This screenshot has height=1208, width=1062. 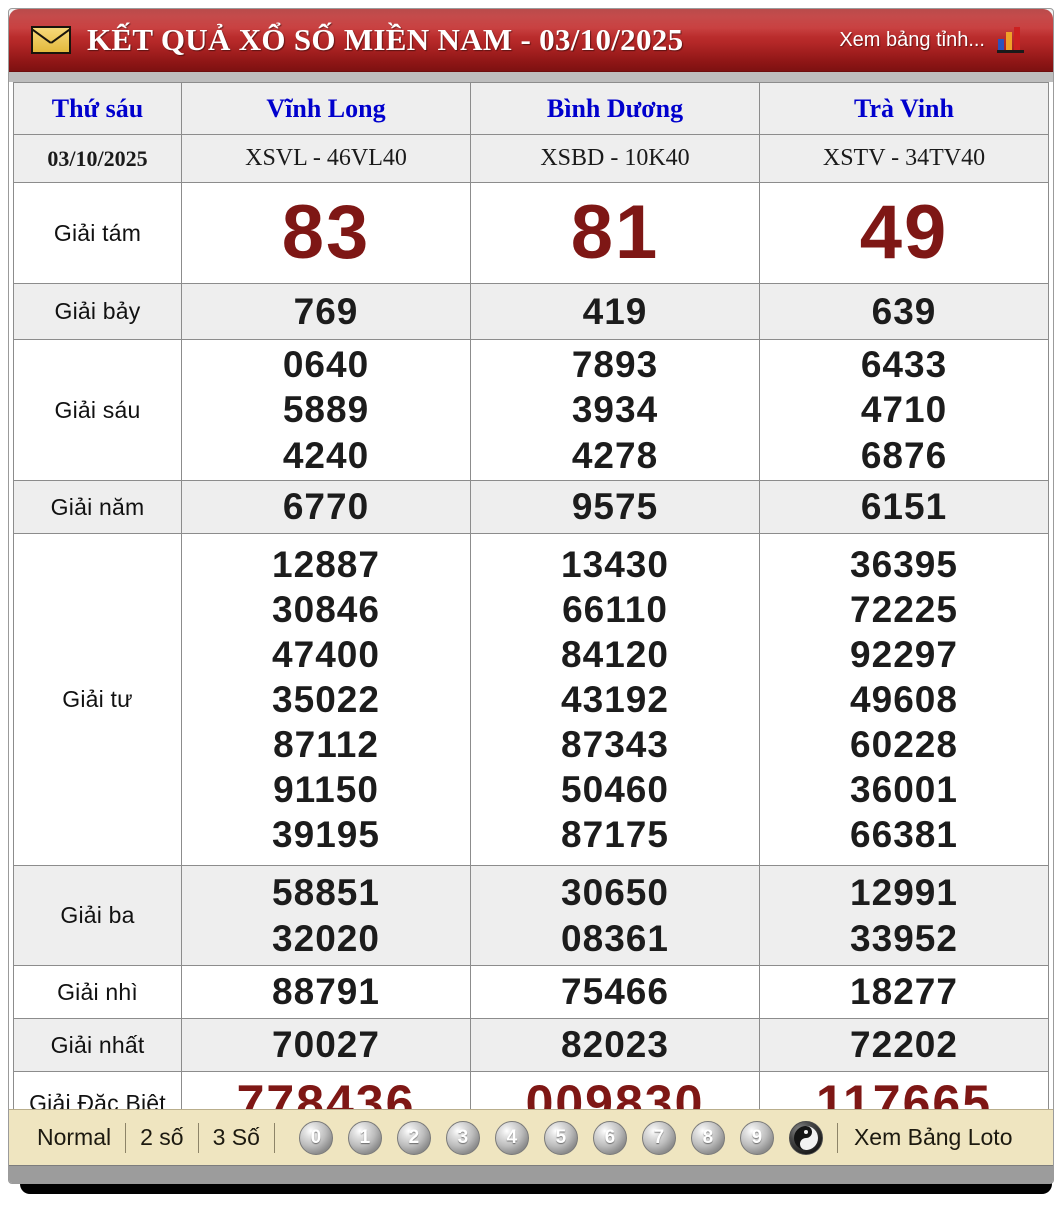 I want to click on prize-number: 47400, so click(x=326, y=654).